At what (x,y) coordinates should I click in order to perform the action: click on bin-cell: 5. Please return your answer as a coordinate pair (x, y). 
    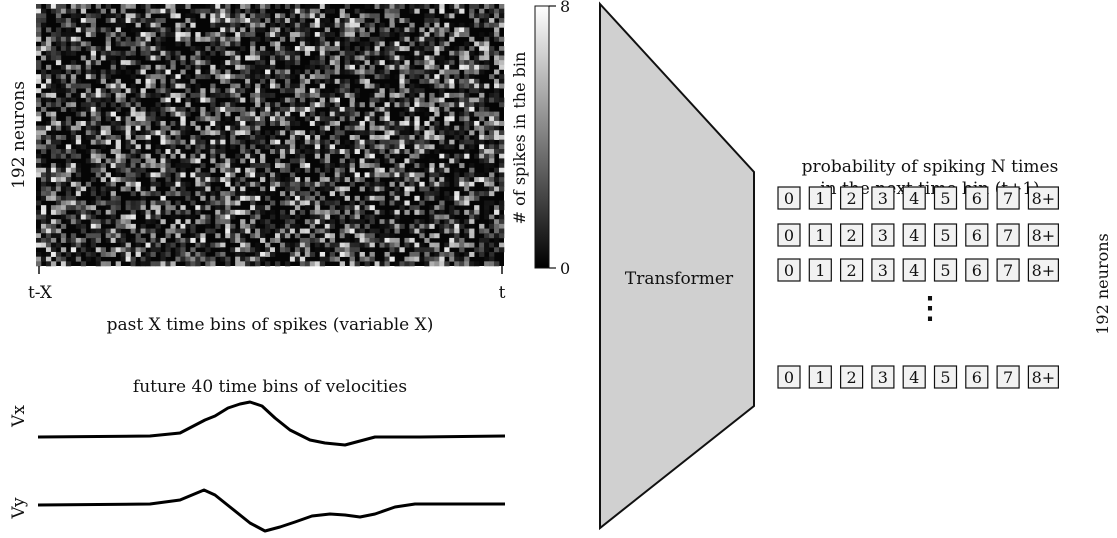
    Looking at the image, I should click on (945, 270).